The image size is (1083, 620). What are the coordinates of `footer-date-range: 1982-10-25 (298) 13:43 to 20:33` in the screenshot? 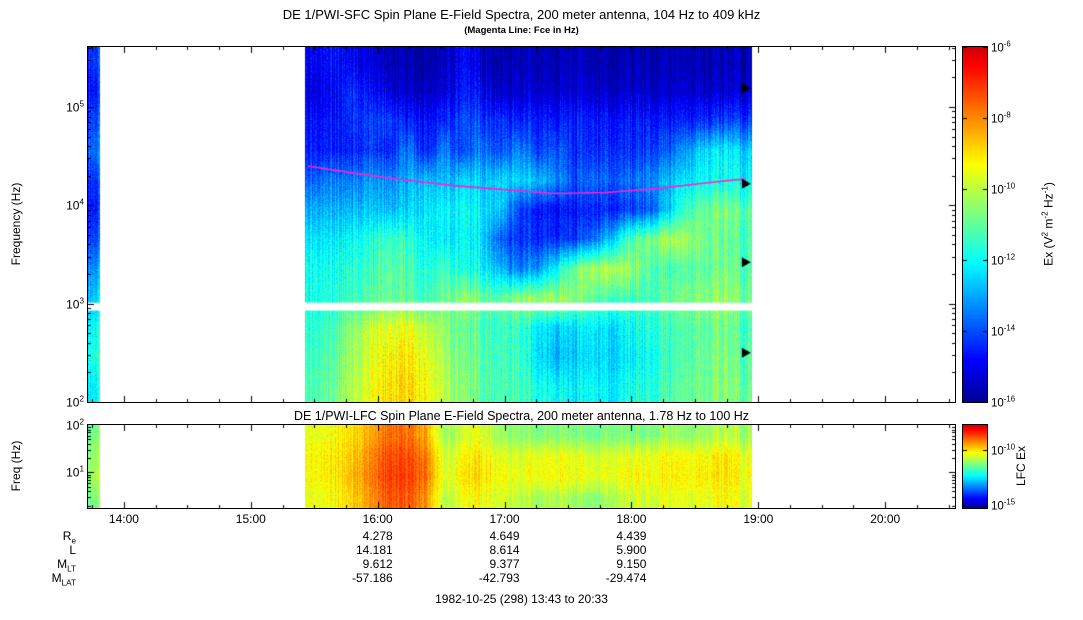 It's located at (521, 599).